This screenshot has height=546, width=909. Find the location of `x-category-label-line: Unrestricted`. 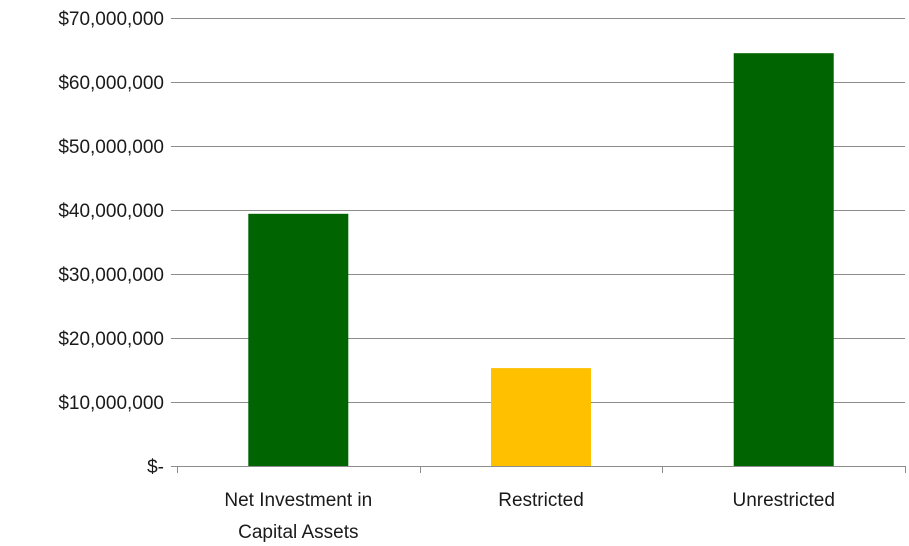

x-category-label-line: Unrestricted is located at coordinates (783, 500).